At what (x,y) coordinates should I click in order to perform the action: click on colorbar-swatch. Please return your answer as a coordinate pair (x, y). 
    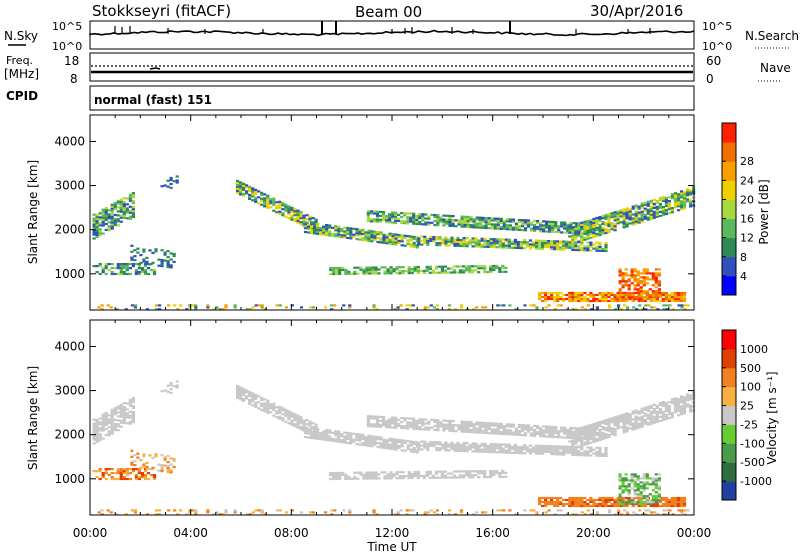
    Looking at the image, I should click on (729, 266).